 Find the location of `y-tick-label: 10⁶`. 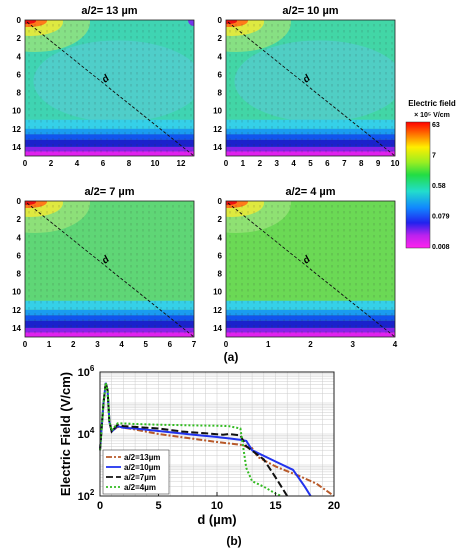

y-tick-label: 10⁶ is located at coordinates (86, 371).